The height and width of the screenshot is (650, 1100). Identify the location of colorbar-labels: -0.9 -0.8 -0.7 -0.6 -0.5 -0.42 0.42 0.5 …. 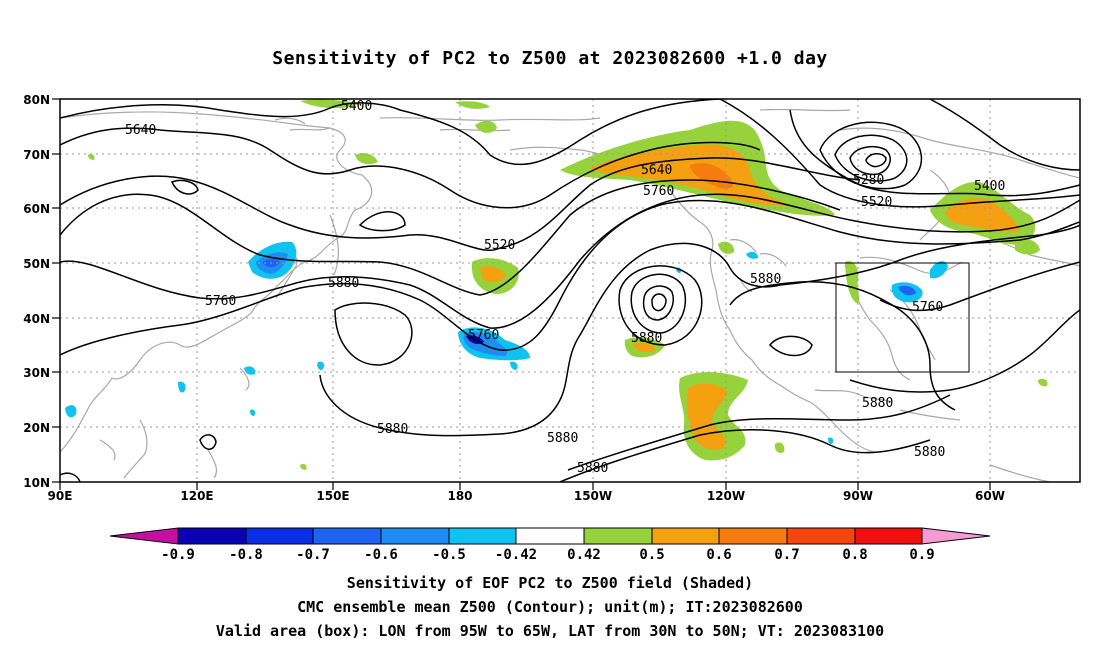
(548, 555).